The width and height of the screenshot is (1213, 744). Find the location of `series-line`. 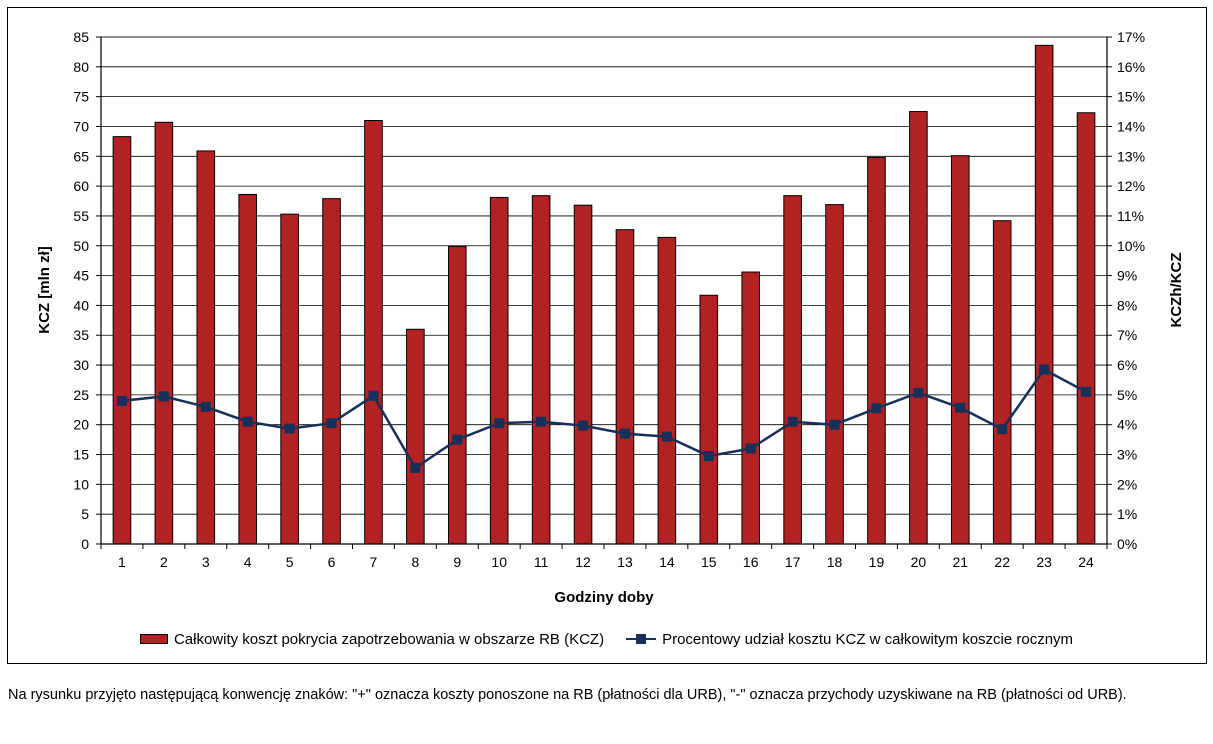

series-line is located at coordinates (604, 418).